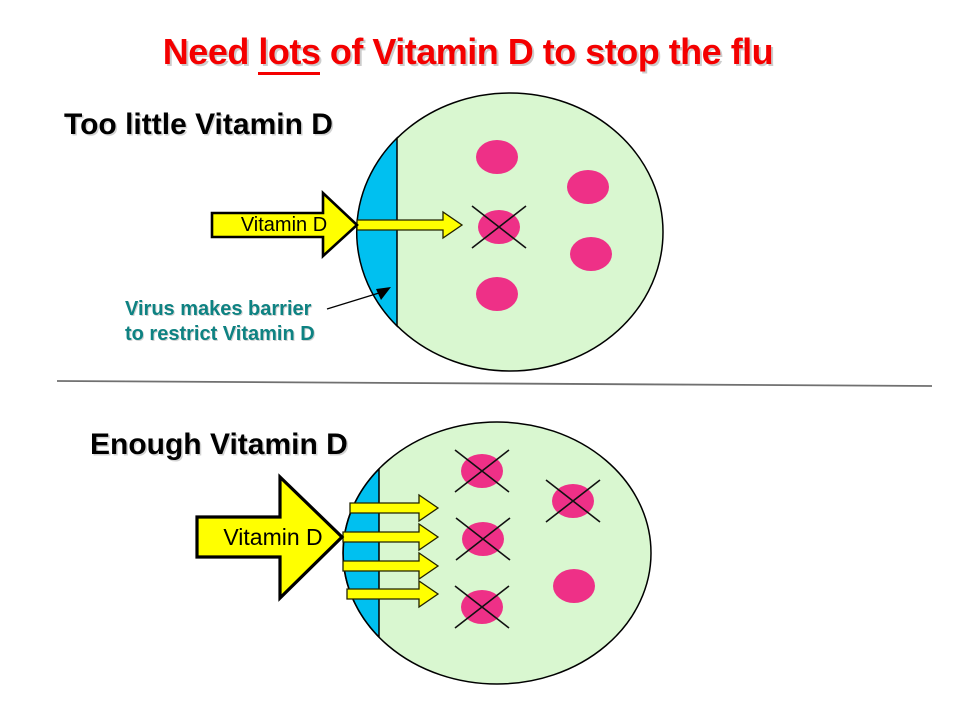 The height and width of the screenshot is (720, 960). Describe the element at coordinates (218, 309) in the screenshot. I see `barrier-annotation-line1: Virus makes barrier` at that location.